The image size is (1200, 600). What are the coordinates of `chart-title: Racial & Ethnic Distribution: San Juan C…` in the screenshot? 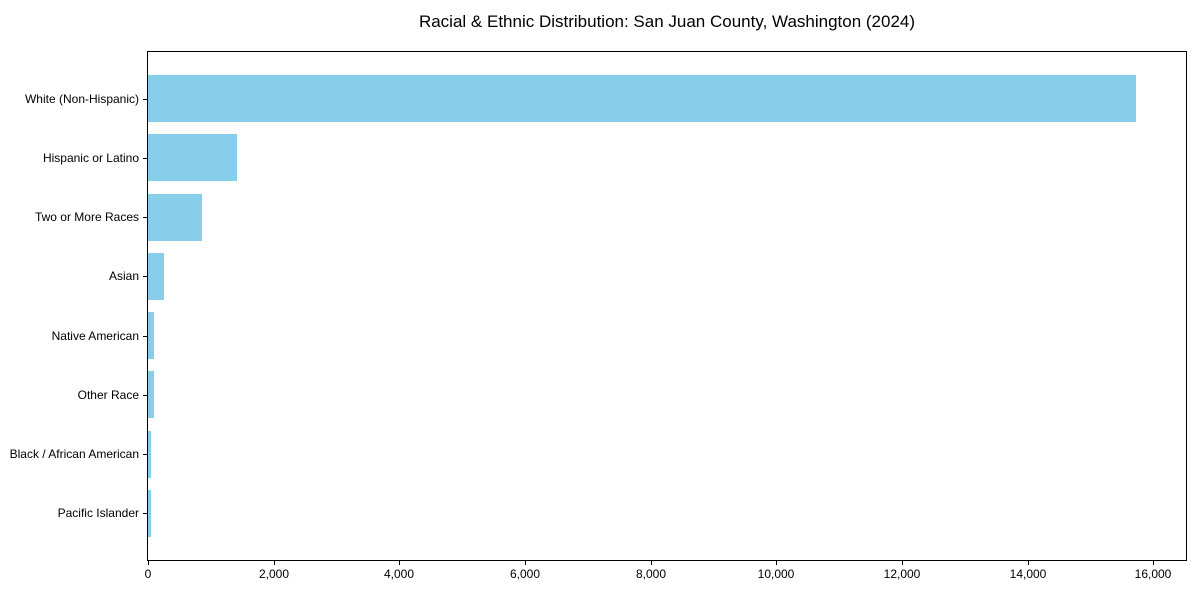 It's located at (667, 21).